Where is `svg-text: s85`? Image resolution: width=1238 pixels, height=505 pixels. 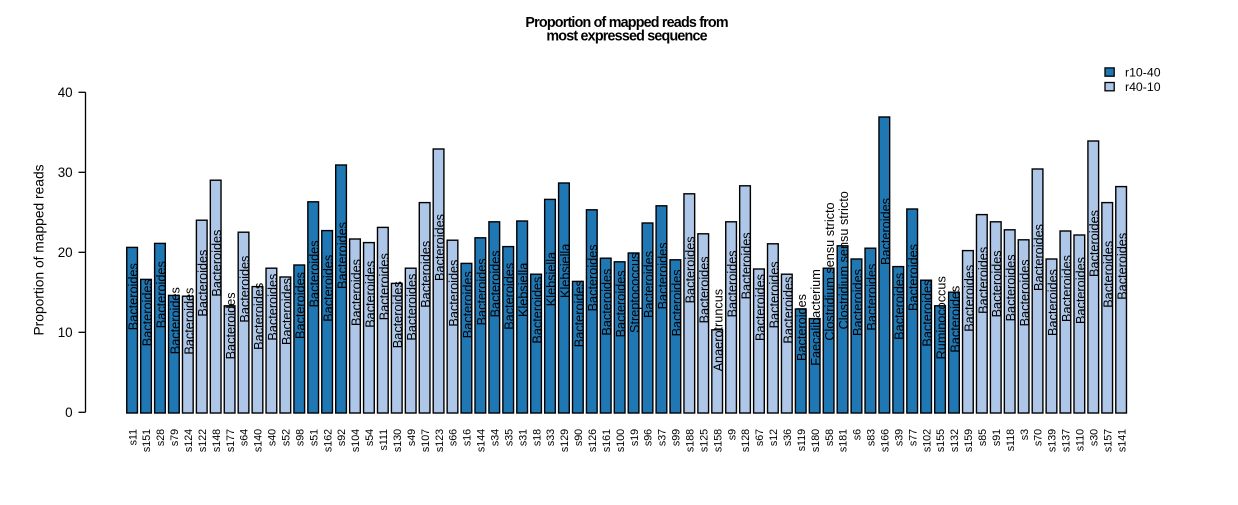
svg-text: s85 is located at coordinates (983, 437).